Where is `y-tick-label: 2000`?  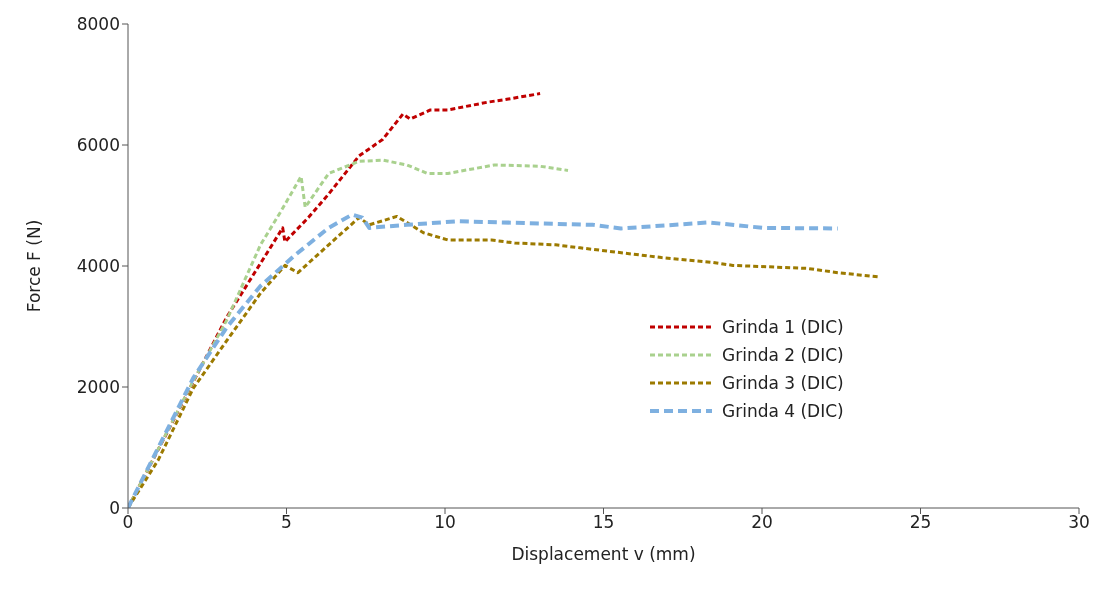 y-tick-label: 2000 is located at coordinates (98, 387).